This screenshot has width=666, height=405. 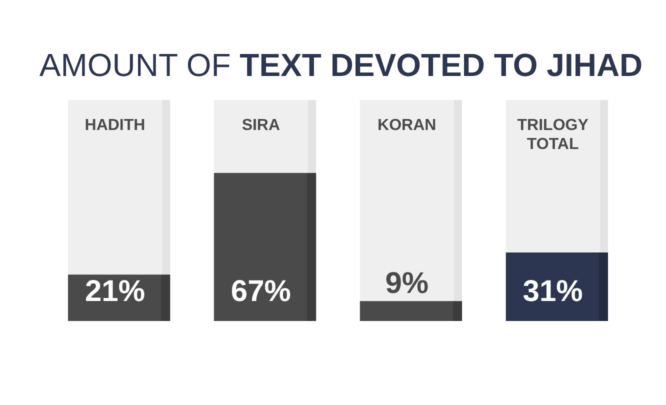 What do you see at coordinates (407, 125) in the screenshot?
I see `x-tick-label: KORAN` at bounding box center [407, 125].